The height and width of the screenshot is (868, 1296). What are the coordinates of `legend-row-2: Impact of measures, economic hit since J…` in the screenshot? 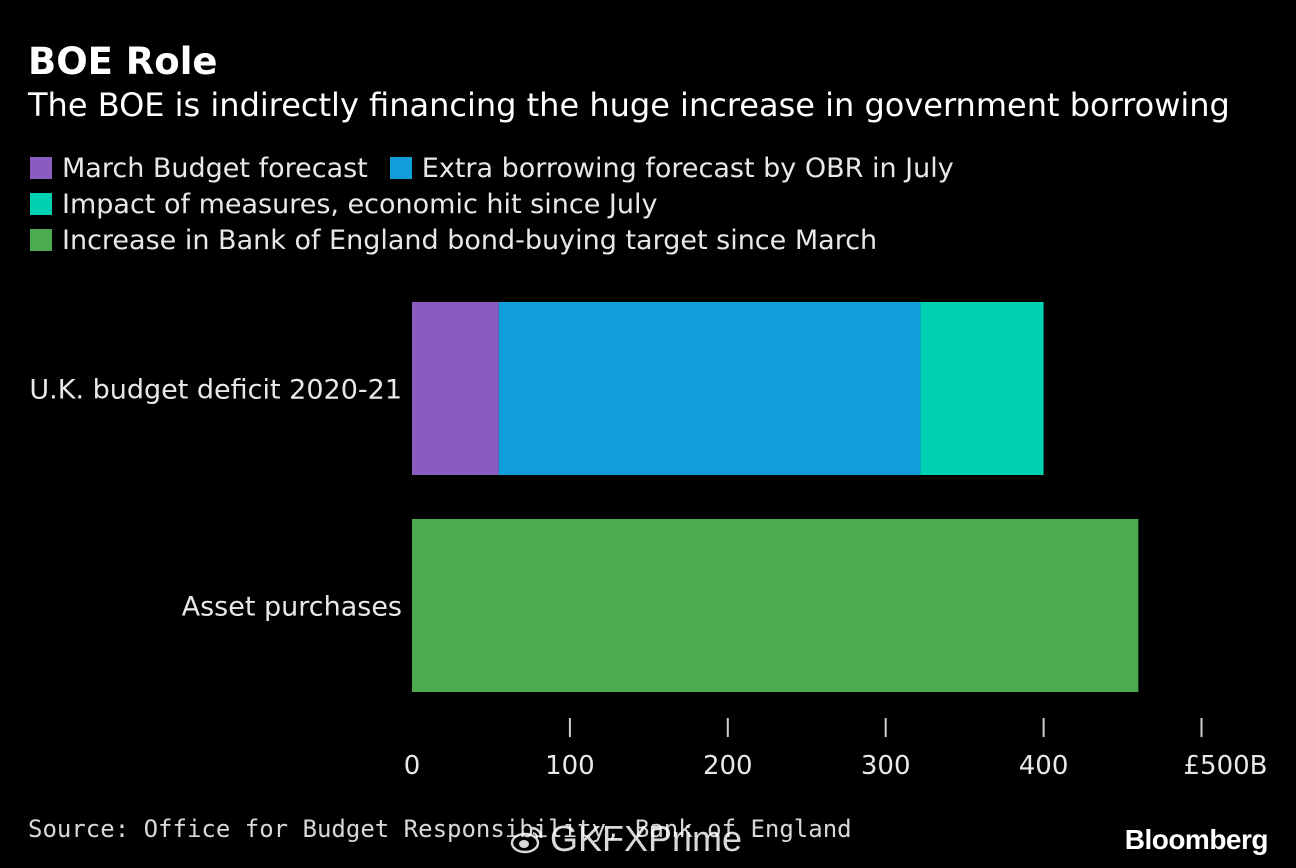 It's located at (650, 204).